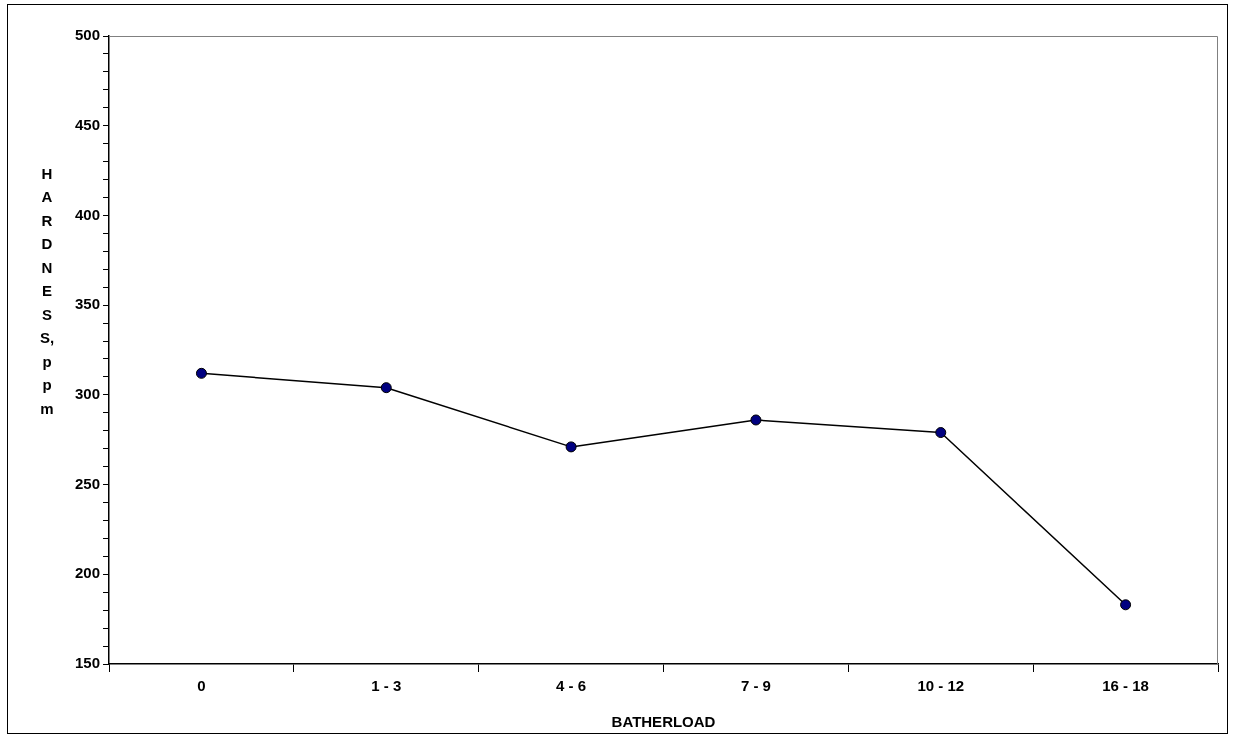 The image size is (1235, 742). Describe the element at coordinates (88, 393) in the screenshot. I see `y-tick-label: 300` at that location.